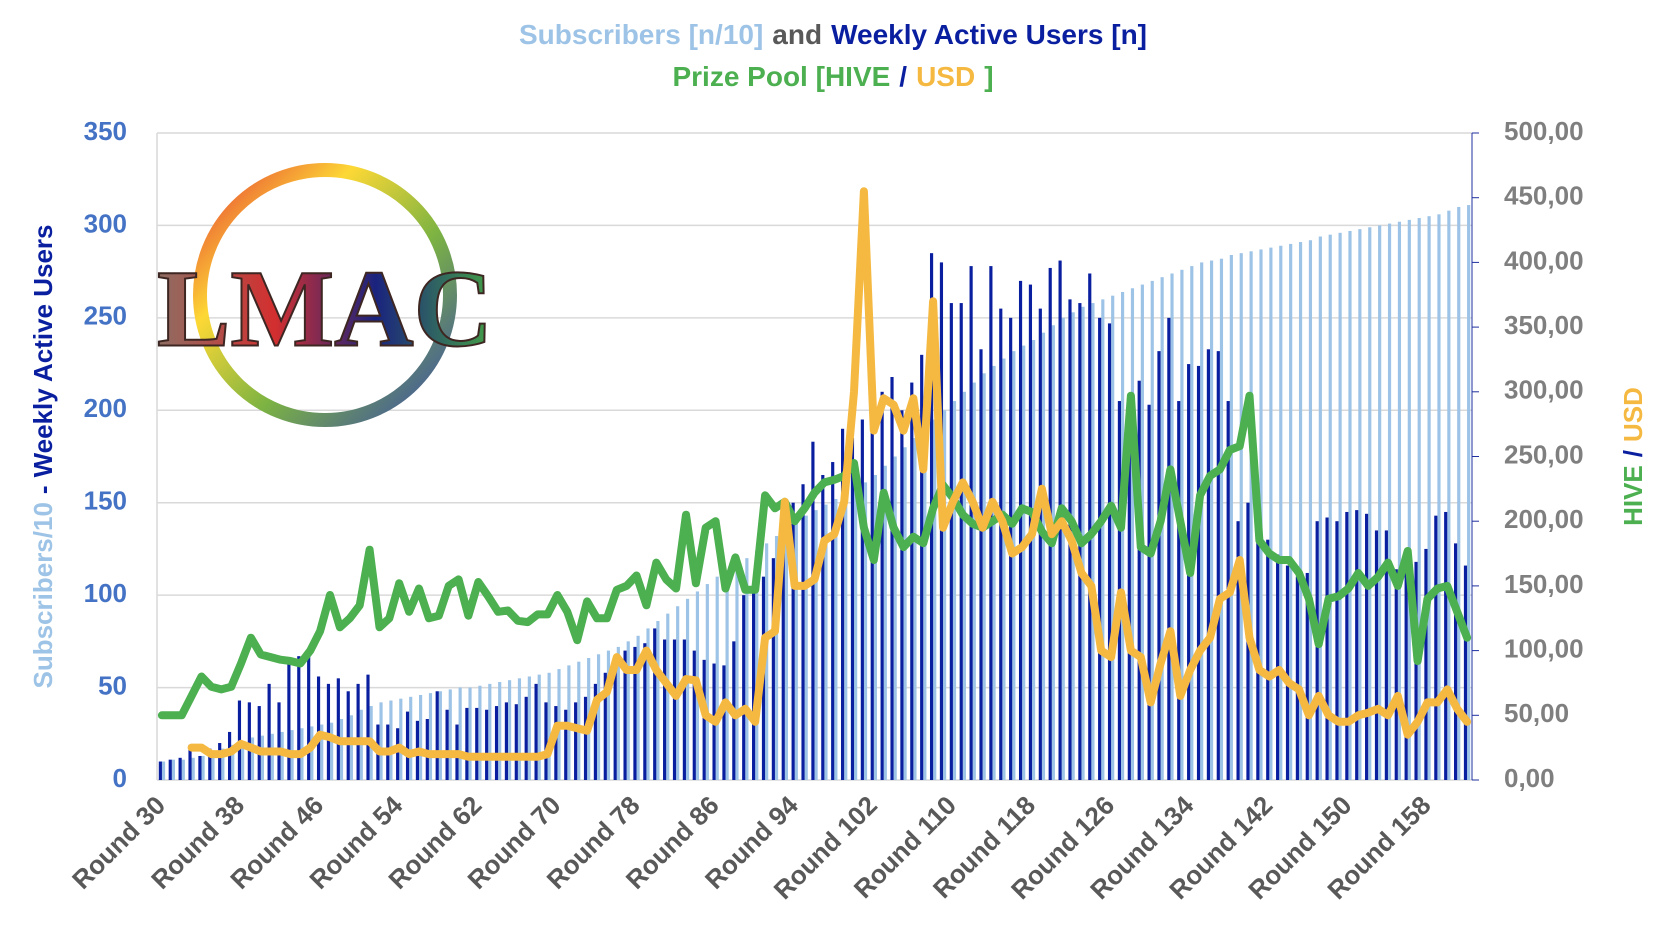 This screenshot has width=1666, height=947. Describe the element at coordinates (1544, 196) in the screenshot. I see `y2-tick-label: 450,00` at that location.